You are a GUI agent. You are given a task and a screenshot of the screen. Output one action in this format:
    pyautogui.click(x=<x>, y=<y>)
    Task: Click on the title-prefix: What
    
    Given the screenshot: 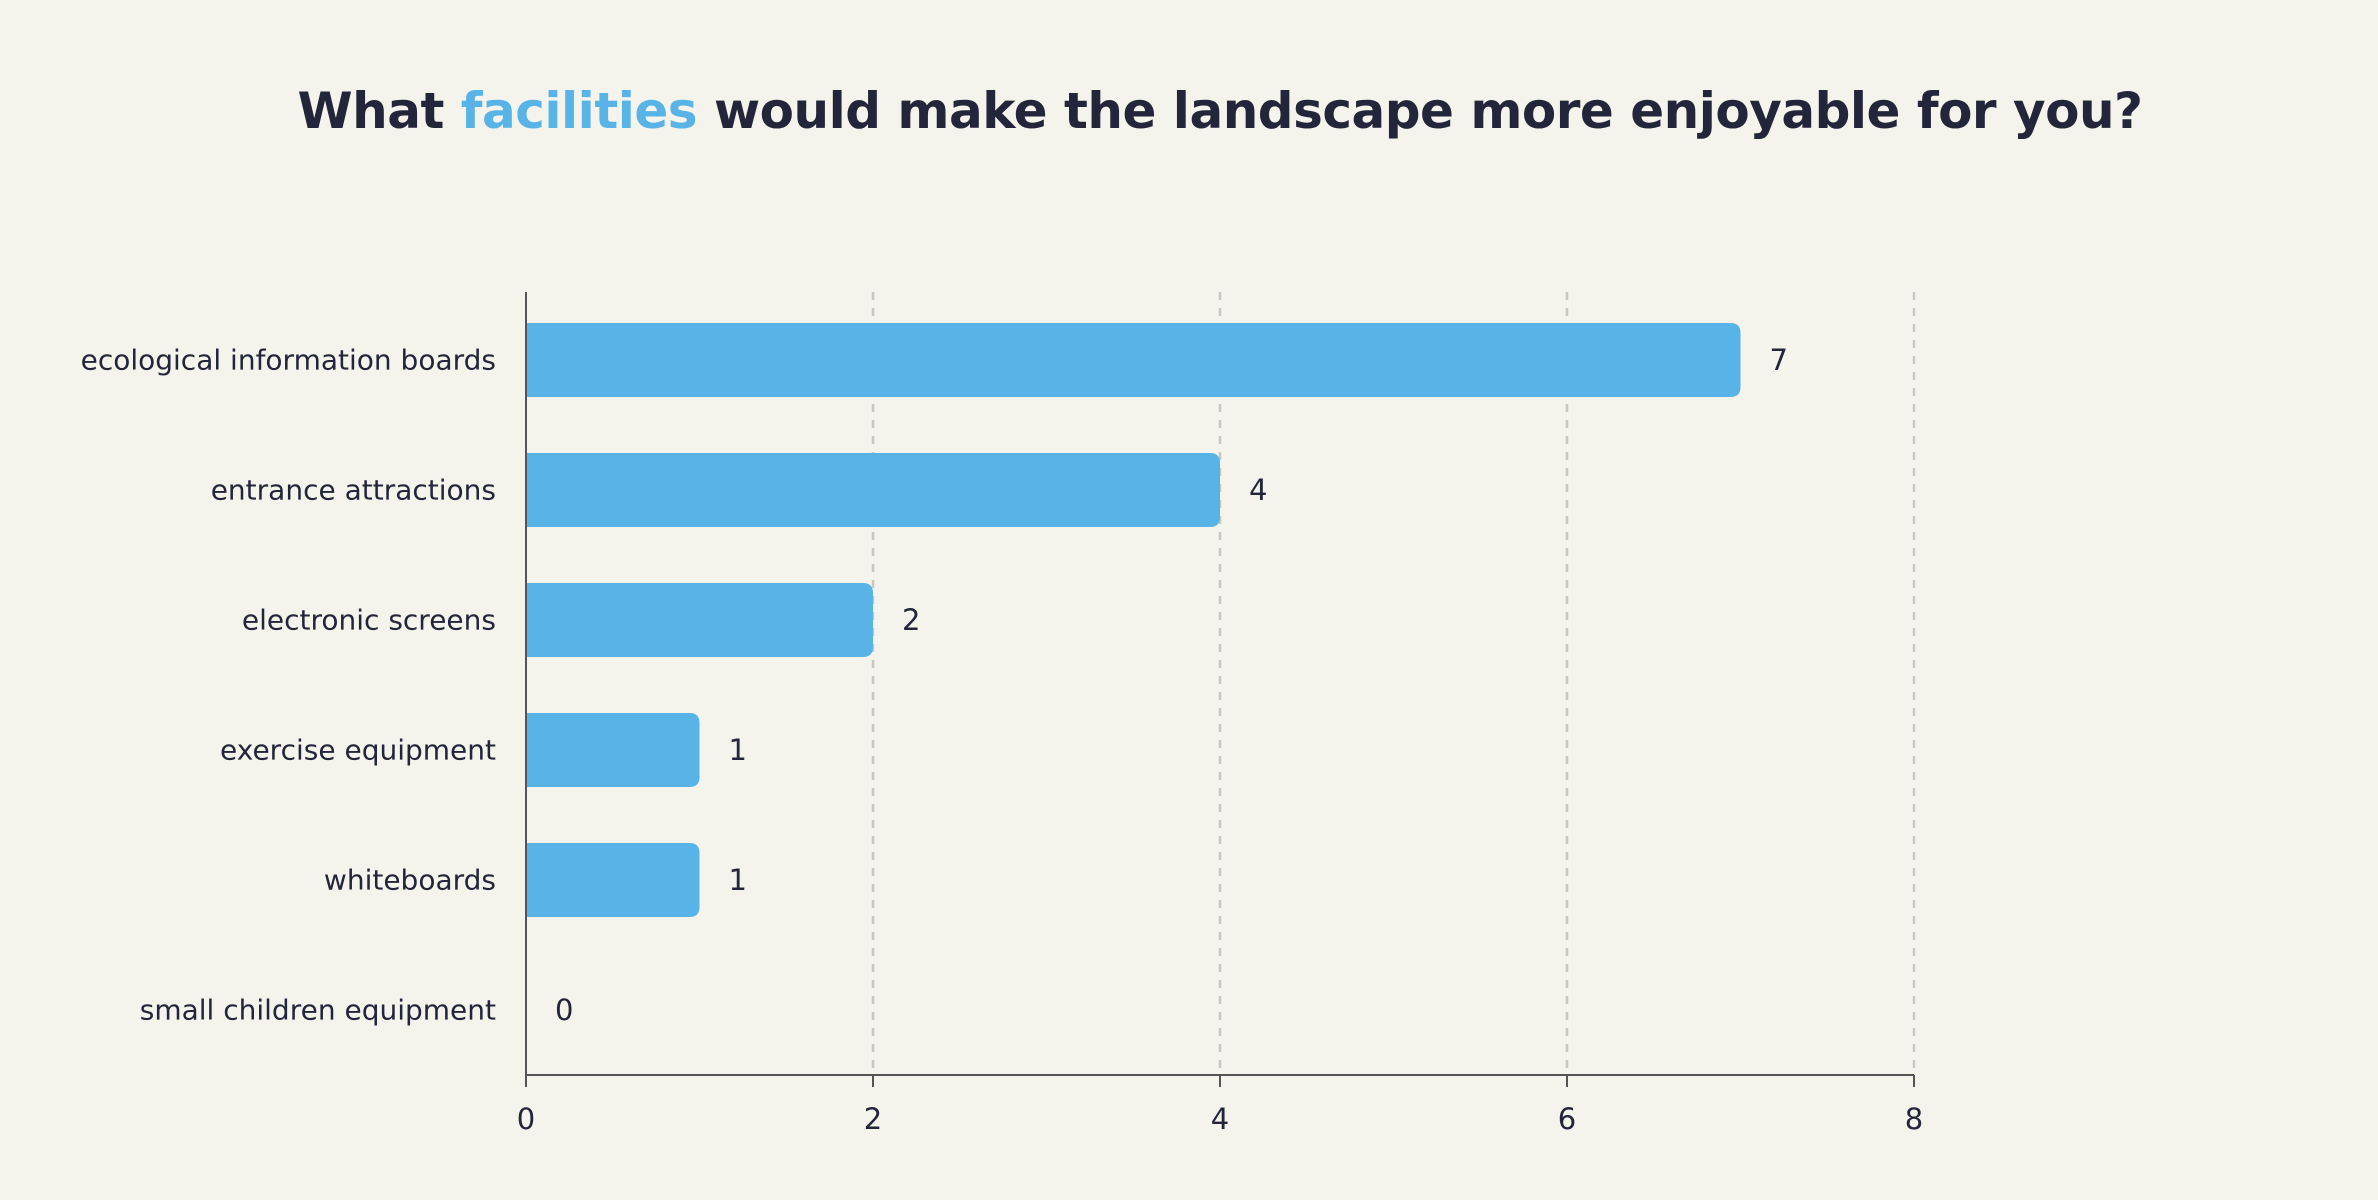 What is the action you would take?
    pyautogui.click(x=370, y=111)
    